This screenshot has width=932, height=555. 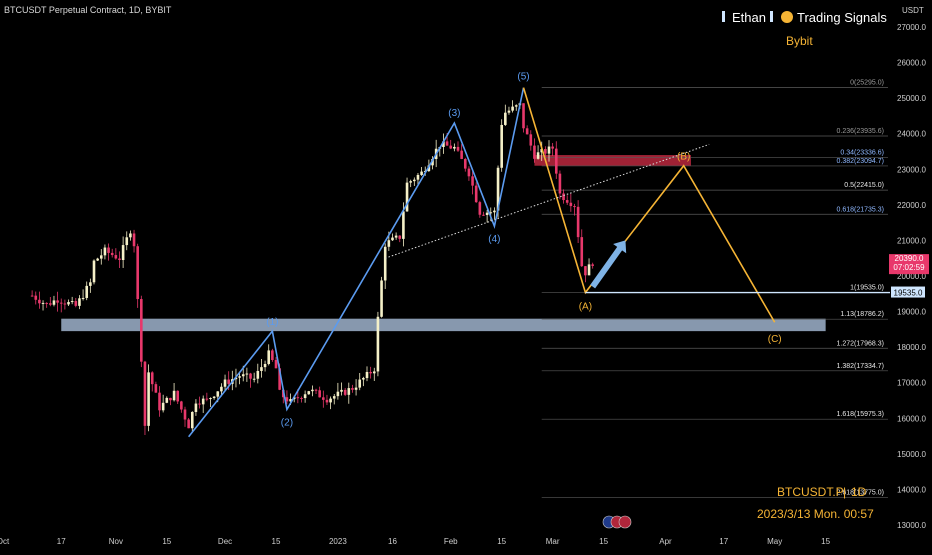 I want to click on correction-wave-line, so click(x=649, y=205).